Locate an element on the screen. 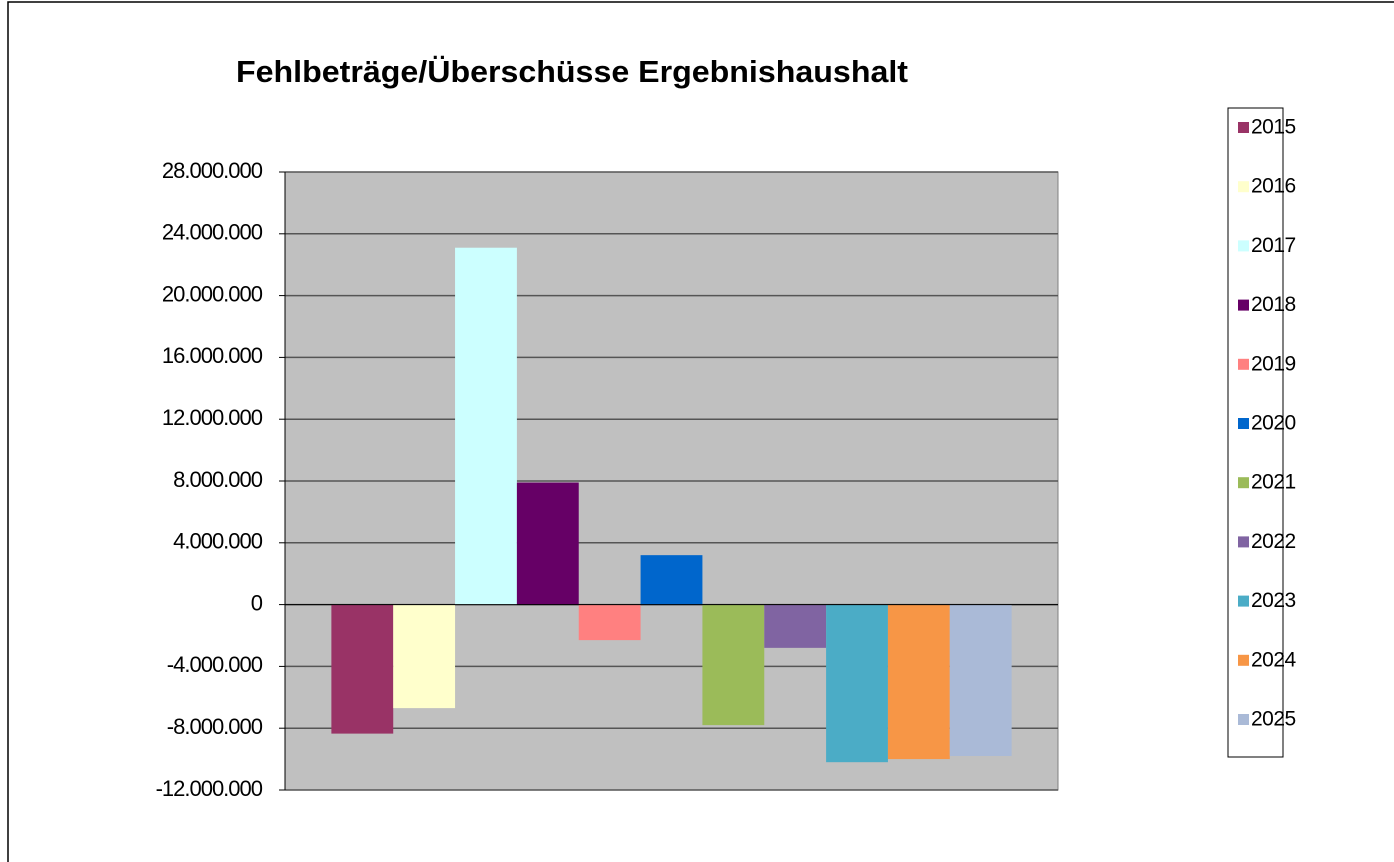 The height and width of the screenshot is (862, 1394). y-tick-label: -12.000.000 is located at coordinates (209, 788).